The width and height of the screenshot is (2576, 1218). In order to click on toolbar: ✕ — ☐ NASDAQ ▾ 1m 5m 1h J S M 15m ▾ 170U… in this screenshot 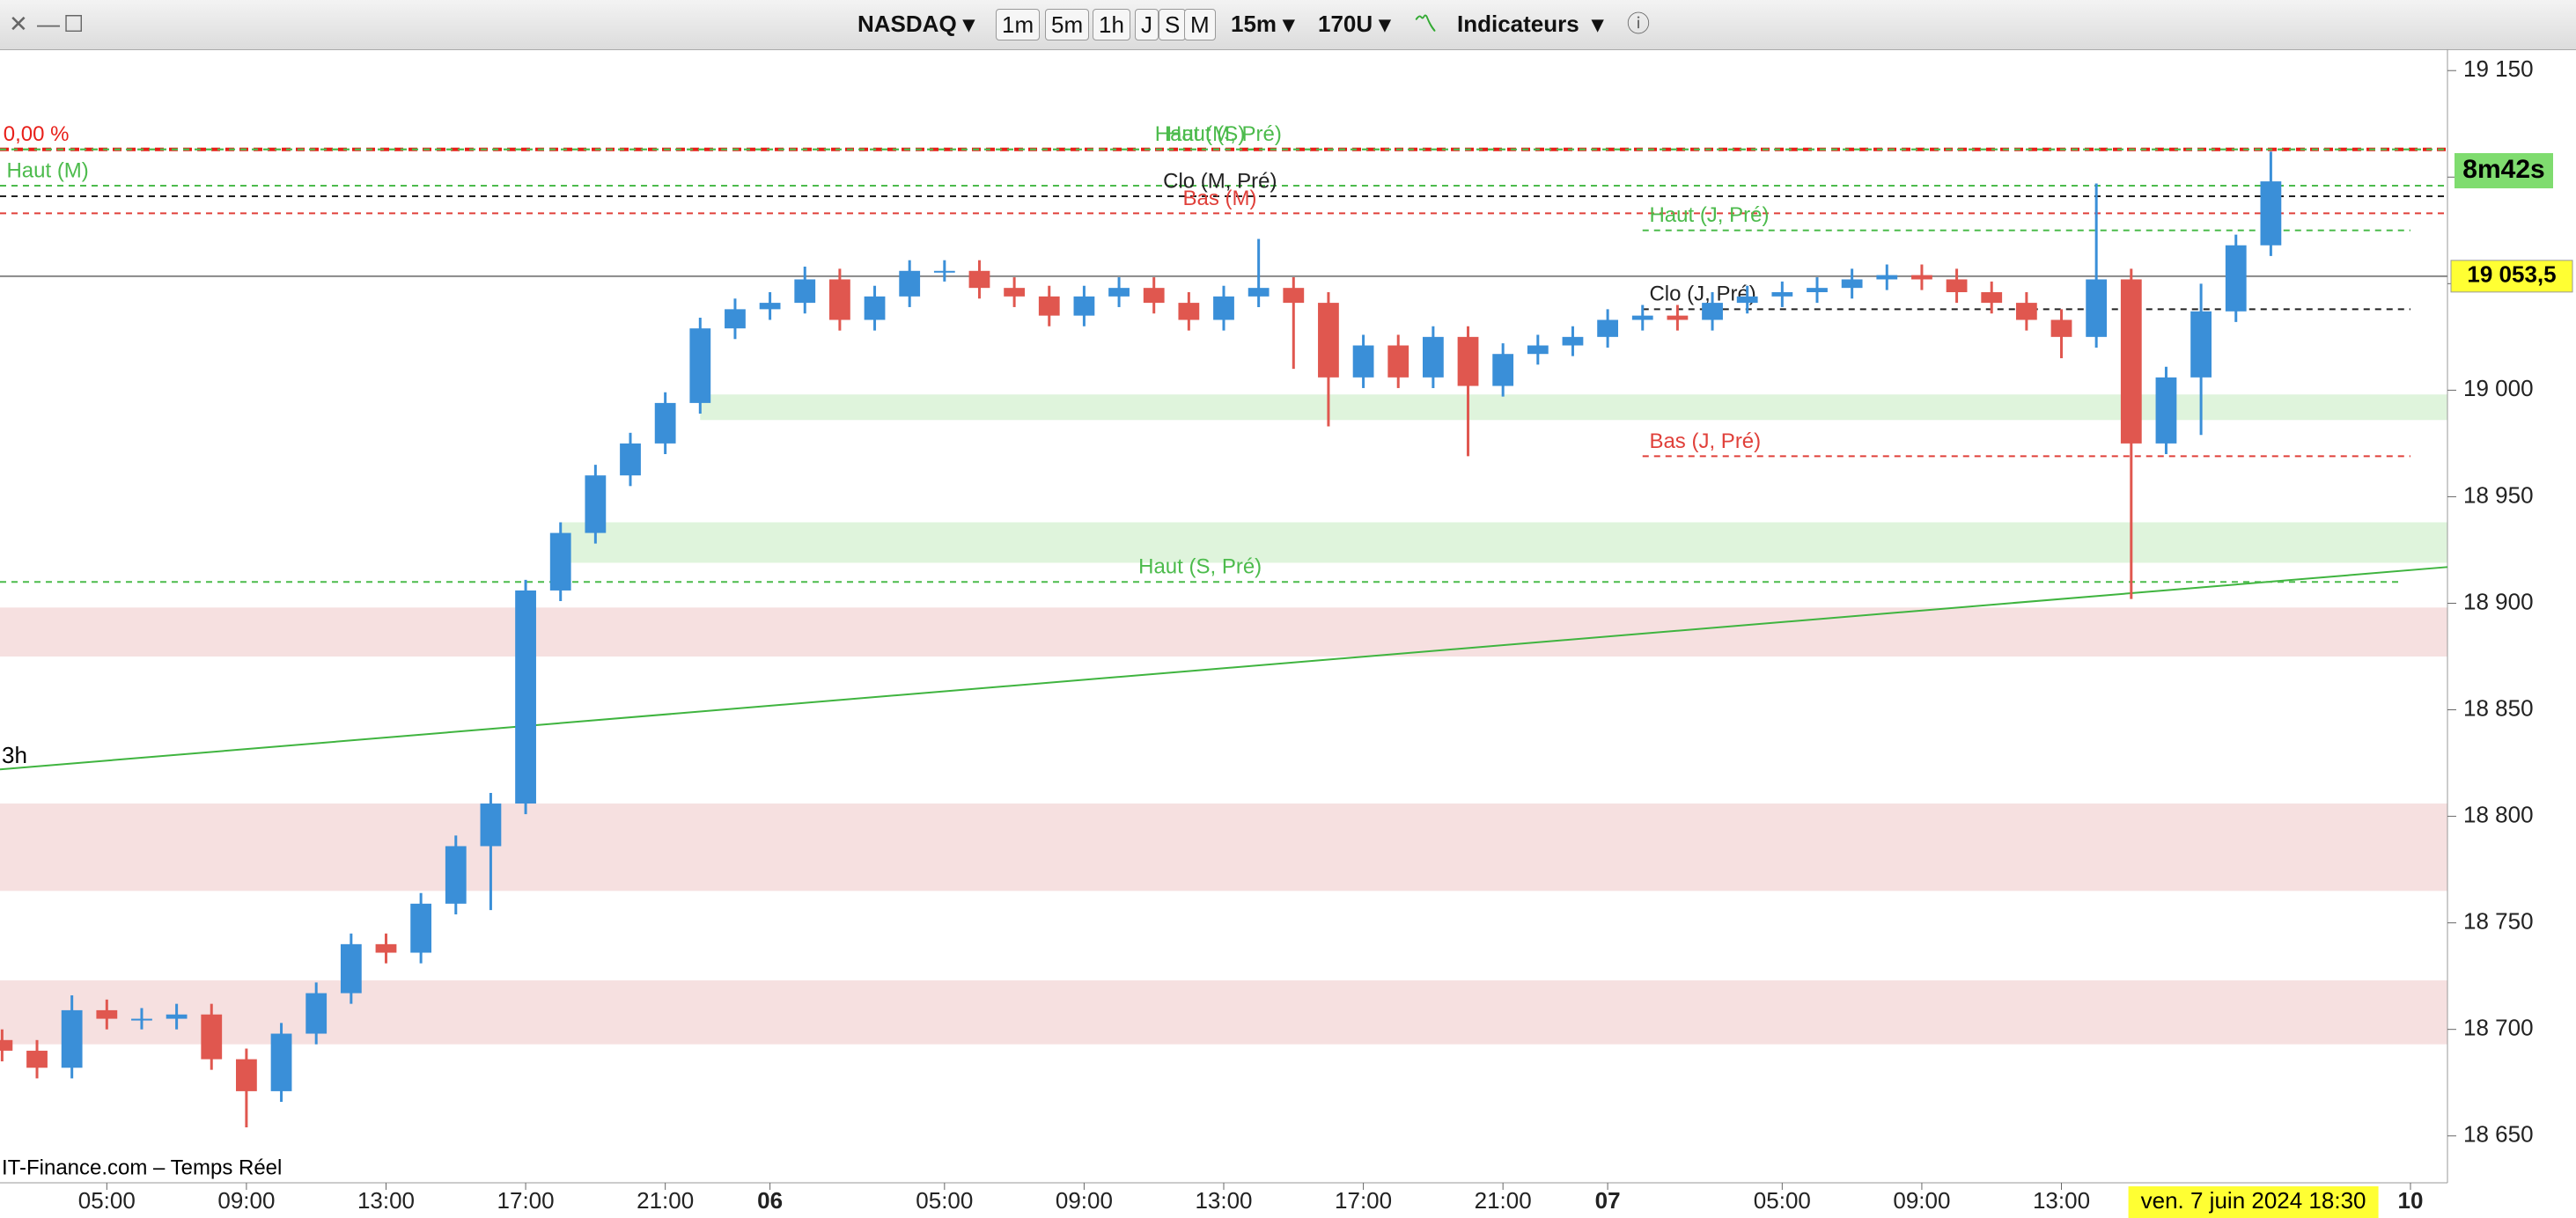, I will do `click(1288, 25)`.